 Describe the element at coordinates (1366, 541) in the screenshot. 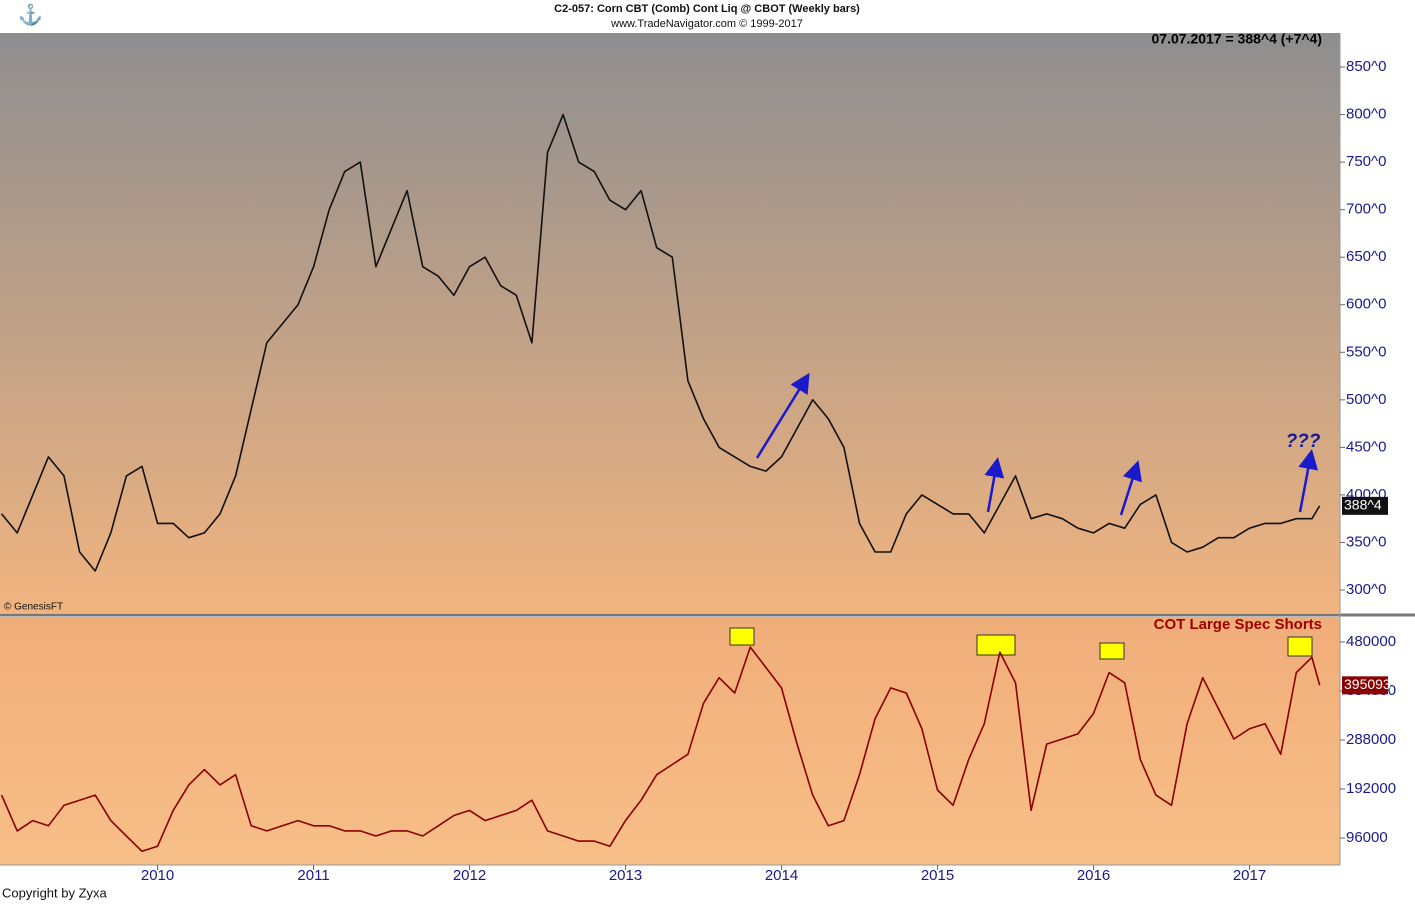

I see `y-tick-label: 350^0` at that location.